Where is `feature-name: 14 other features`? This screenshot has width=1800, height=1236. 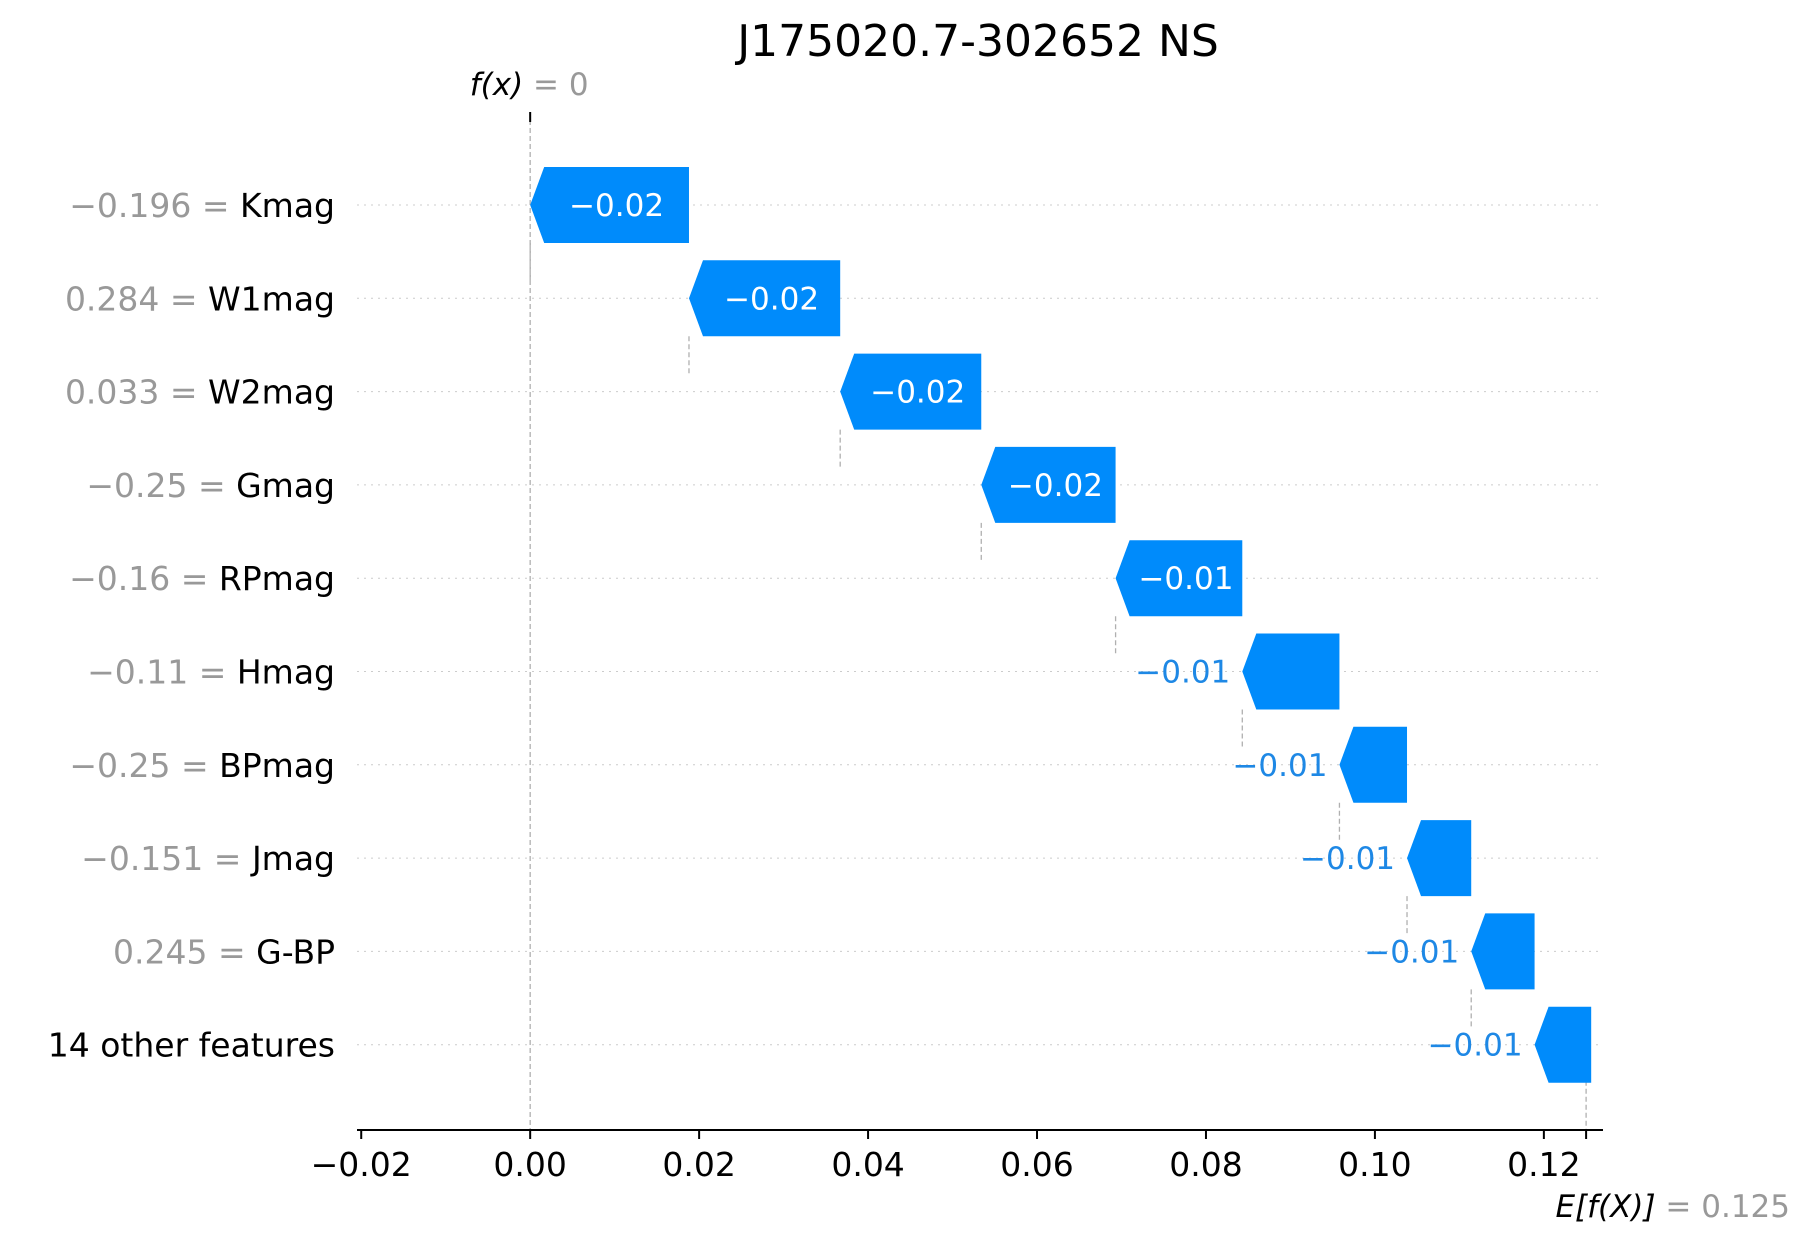 feature-name: 14 other features is located at coordinates (191, 1045).